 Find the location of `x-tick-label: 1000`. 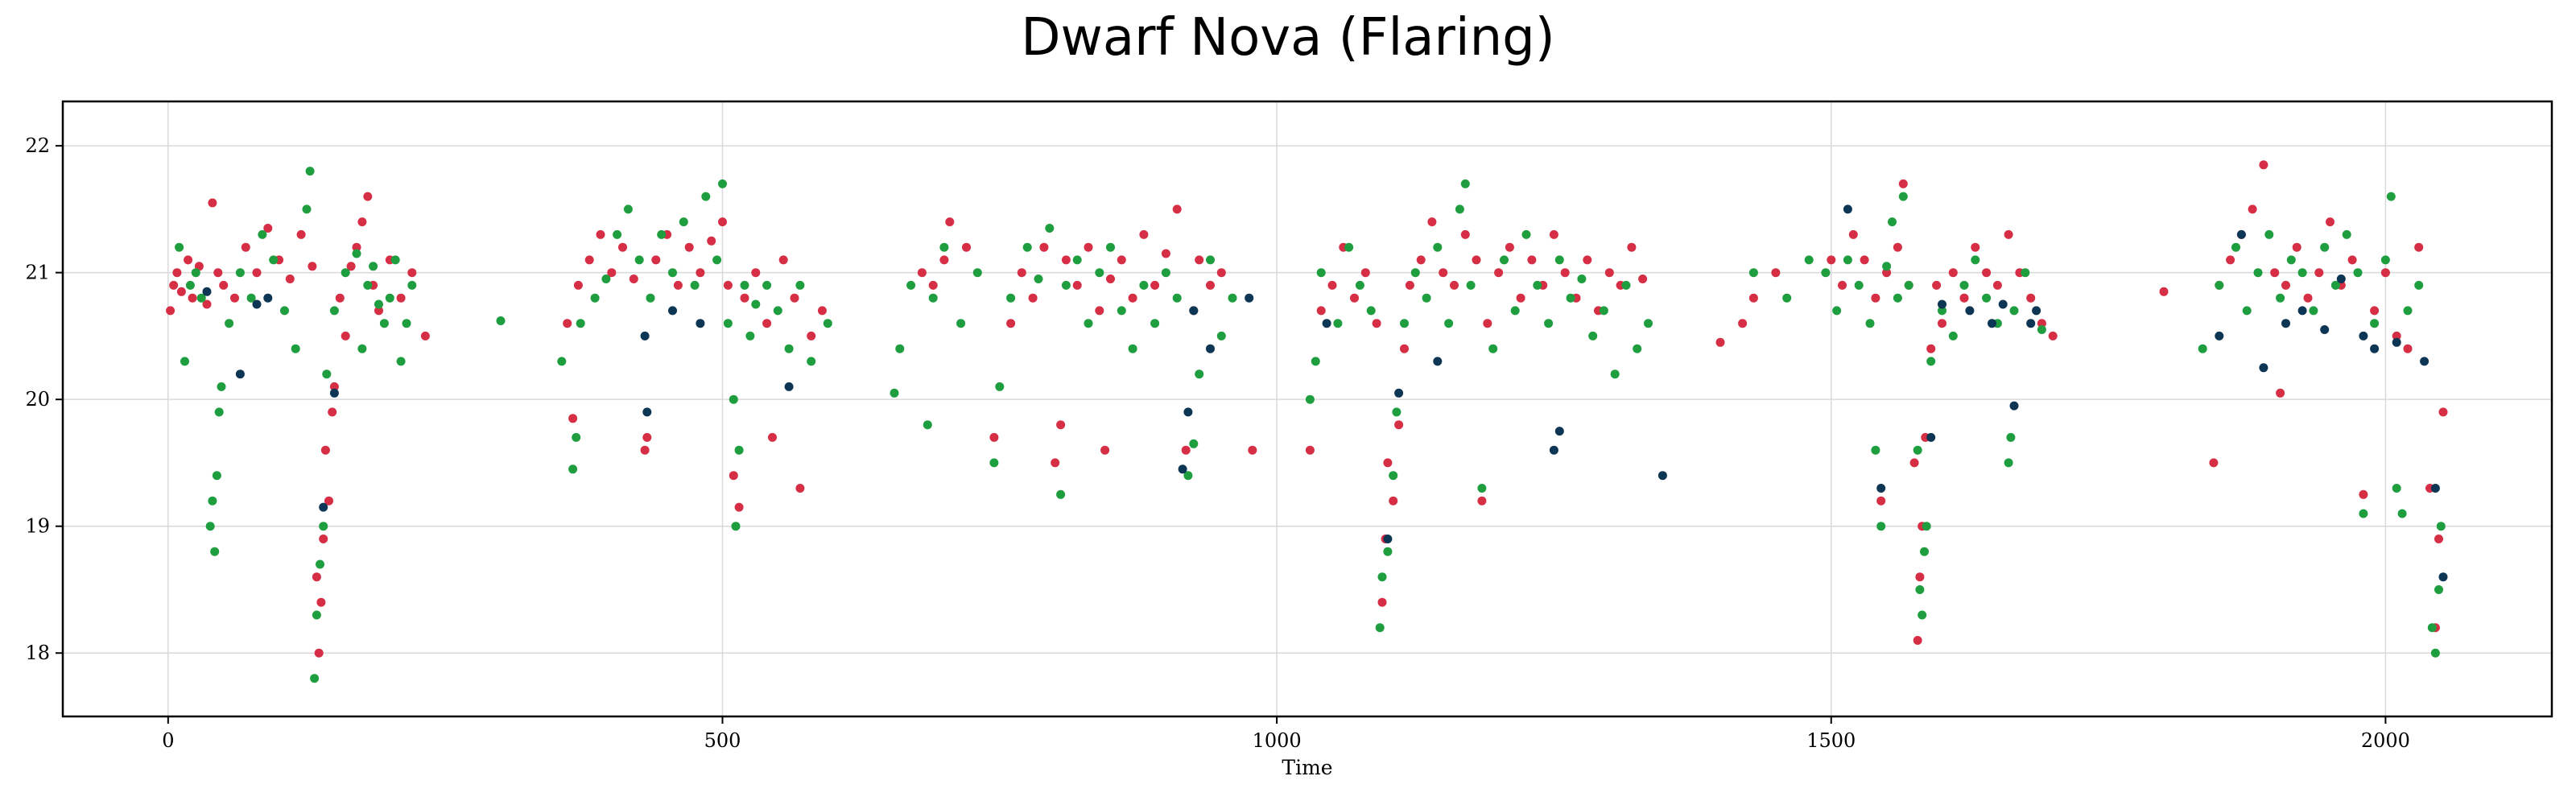

x-tick-label: 1000 is located at coordinates (1277, 740).